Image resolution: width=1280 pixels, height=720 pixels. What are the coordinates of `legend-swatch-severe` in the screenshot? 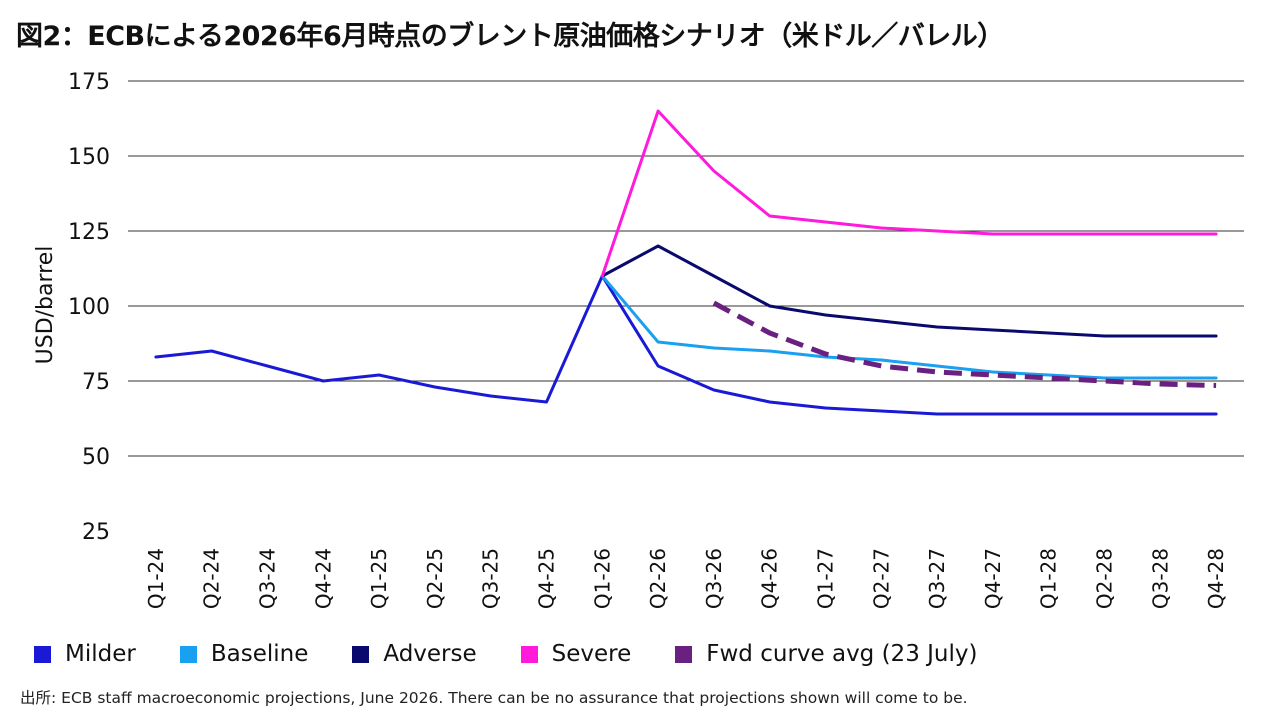 It's located at (529, 654).